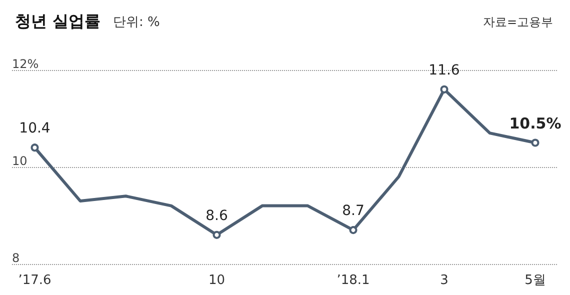 The image size is (570, 295). Describe the element at coordinates (518, 22) in the screenshot. I see `text: 자료=고용부` at that location.